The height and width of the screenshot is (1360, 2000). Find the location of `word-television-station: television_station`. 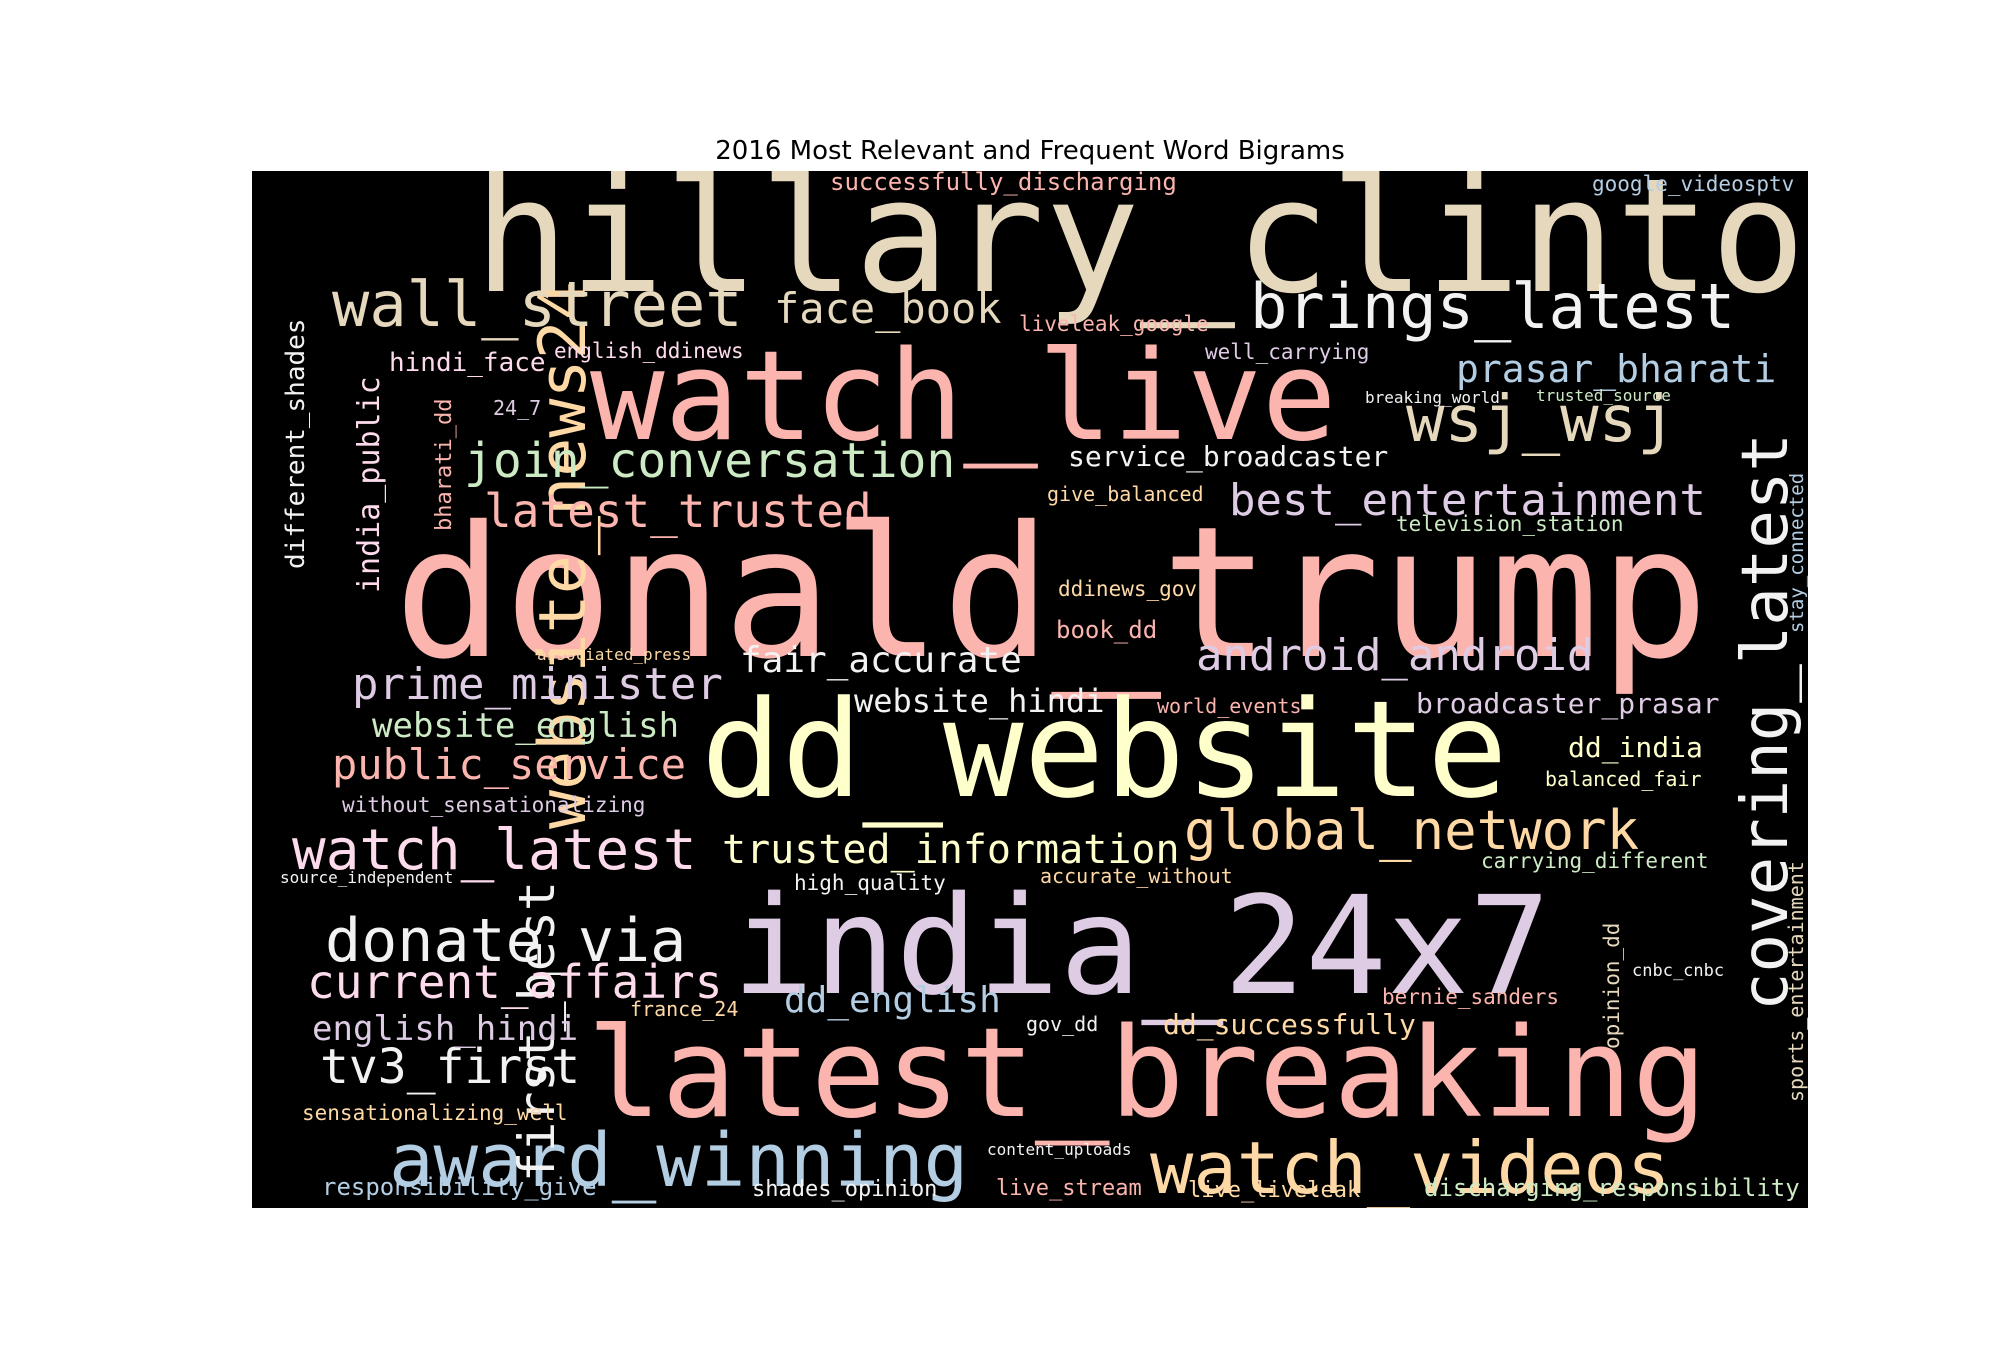

word-television-station: television_station is located at coordinates (1510, 524).